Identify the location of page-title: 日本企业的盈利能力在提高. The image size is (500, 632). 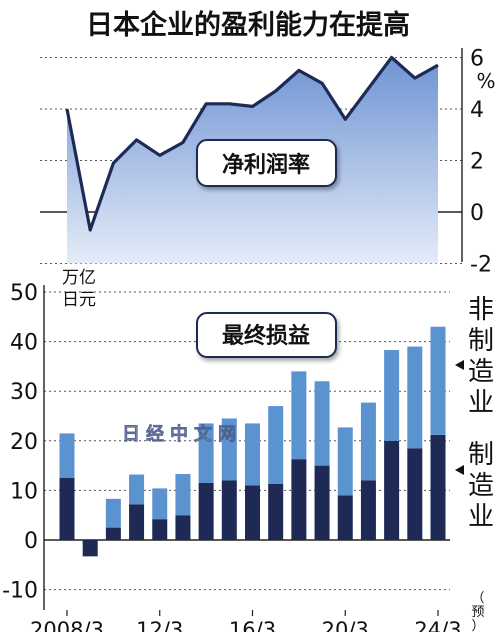
(248, 25).